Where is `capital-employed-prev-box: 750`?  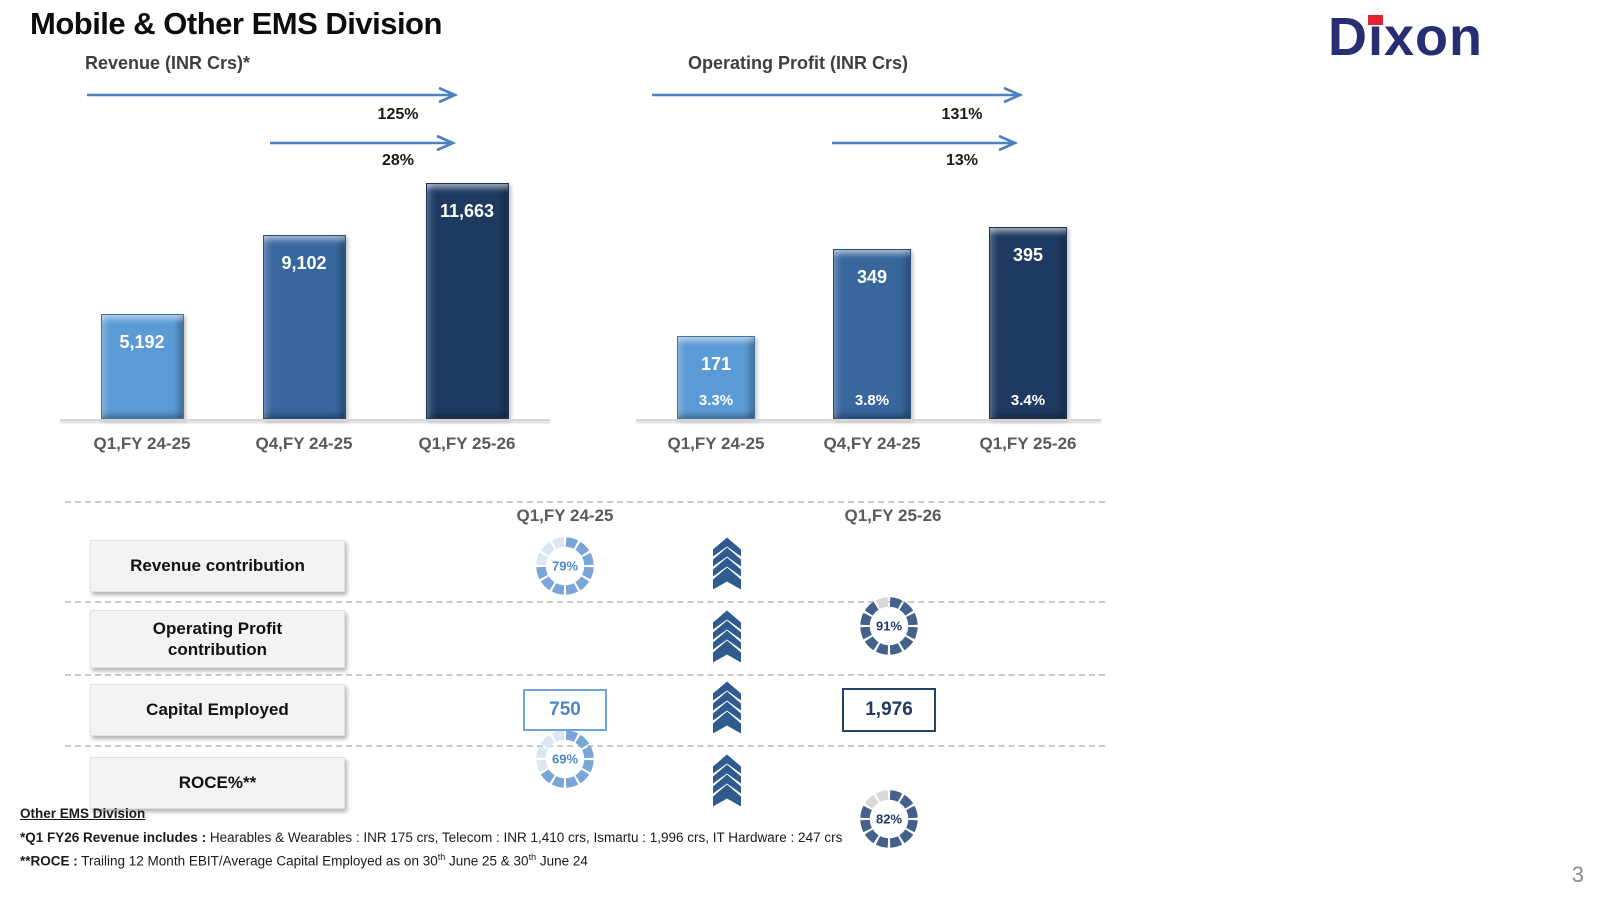 capital-employed-prev-box: 750 is located at coordinates (565, 710).